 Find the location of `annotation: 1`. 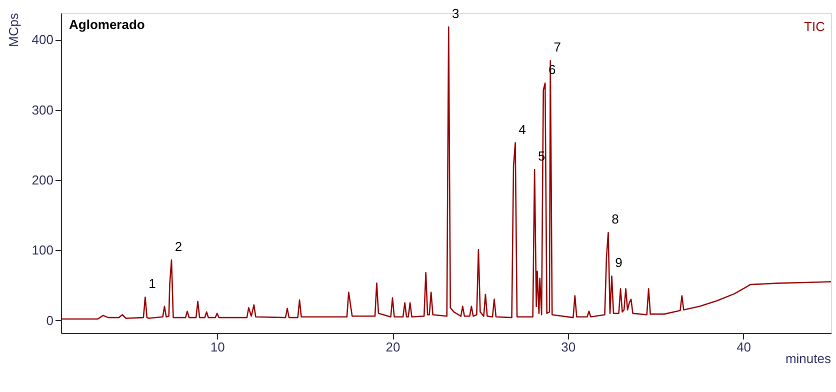

annotation: 1 is located at coordinates (152, 284).